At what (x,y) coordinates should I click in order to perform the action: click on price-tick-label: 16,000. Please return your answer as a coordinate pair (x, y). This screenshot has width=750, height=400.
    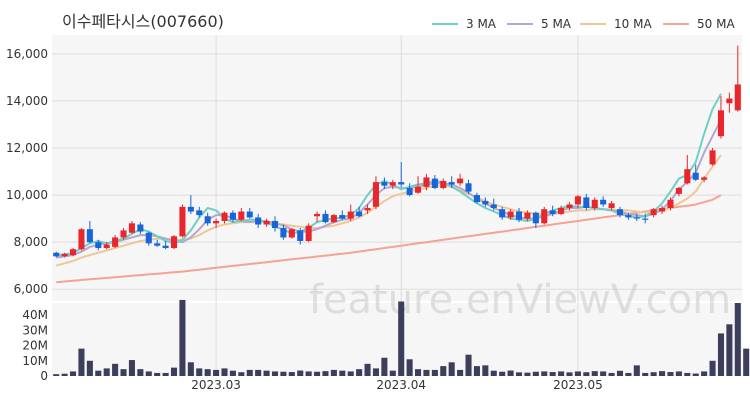
    Looking at the image, I should click on (27, 54).